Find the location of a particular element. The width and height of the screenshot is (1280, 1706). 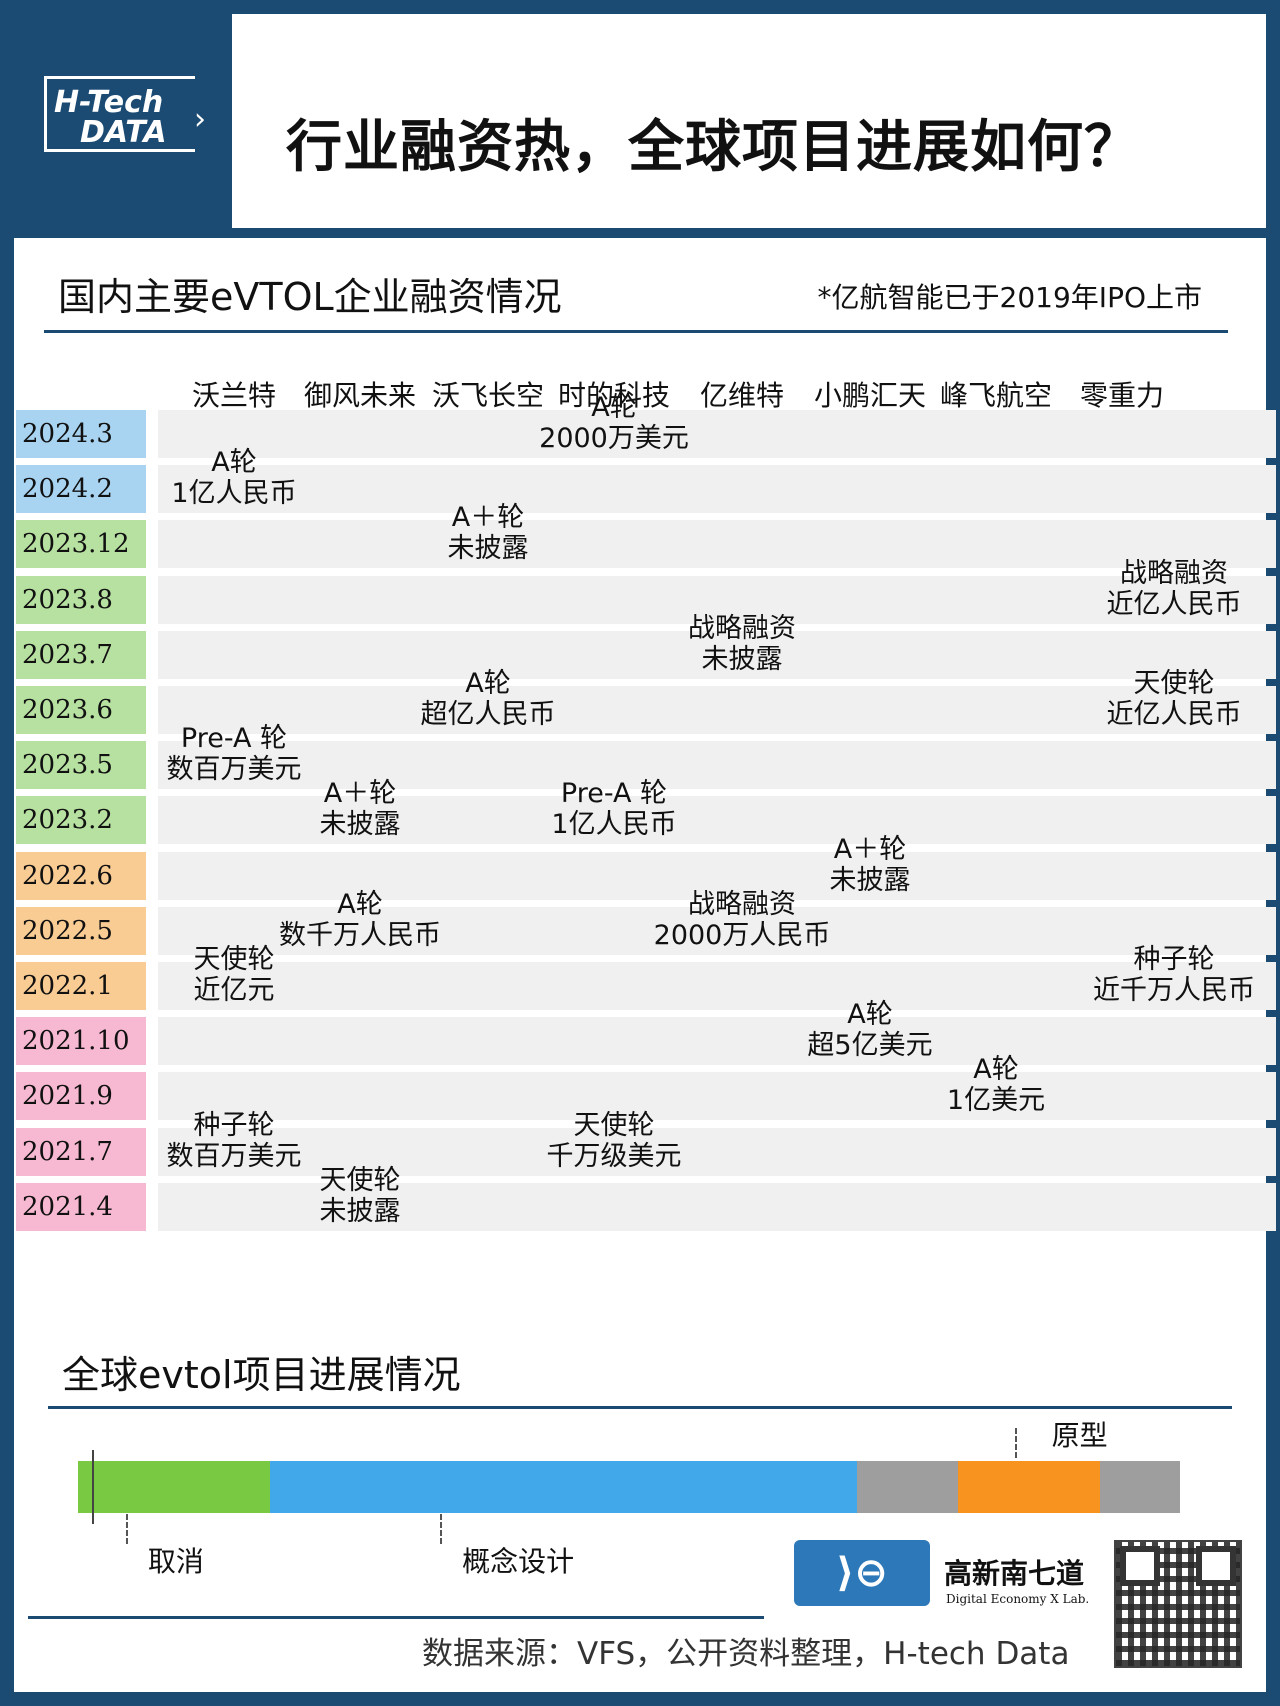

financing-event: A轮 数千万人民币 is located at coordinates (360, 920).